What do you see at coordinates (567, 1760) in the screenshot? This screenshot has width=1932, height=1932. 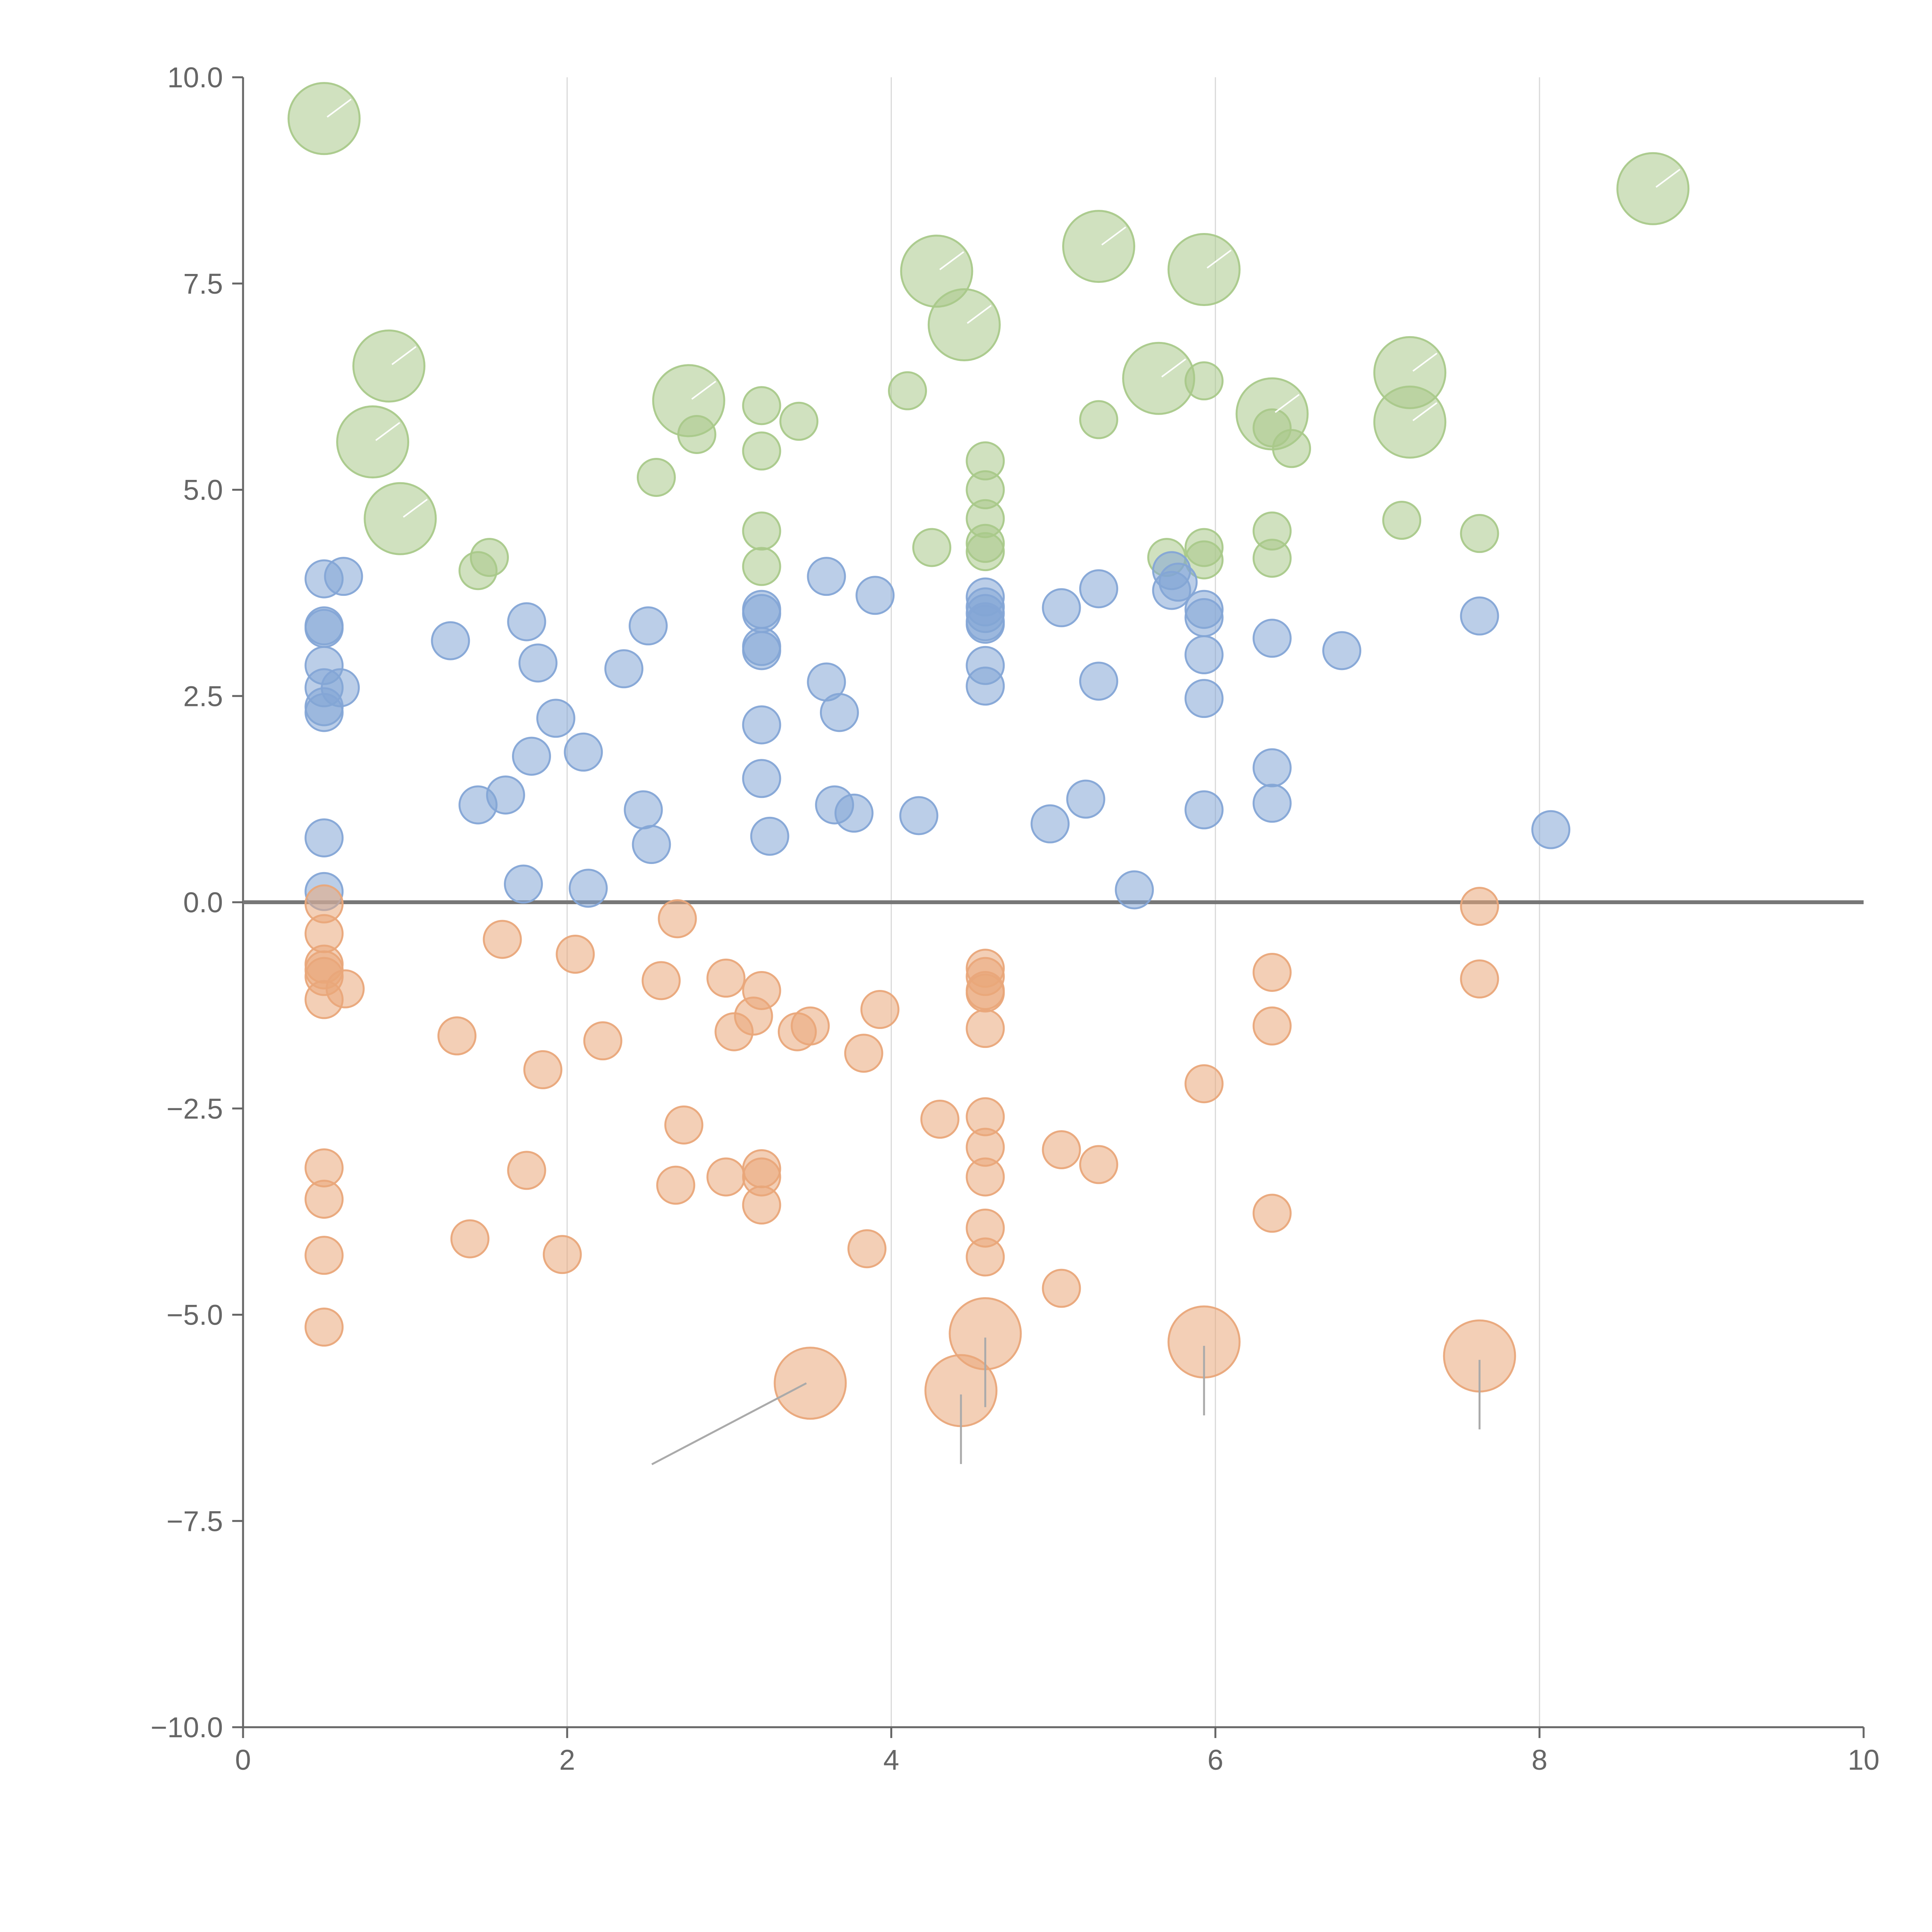 I see `x-tick-label: 2` at bounding box center [567, 1760].